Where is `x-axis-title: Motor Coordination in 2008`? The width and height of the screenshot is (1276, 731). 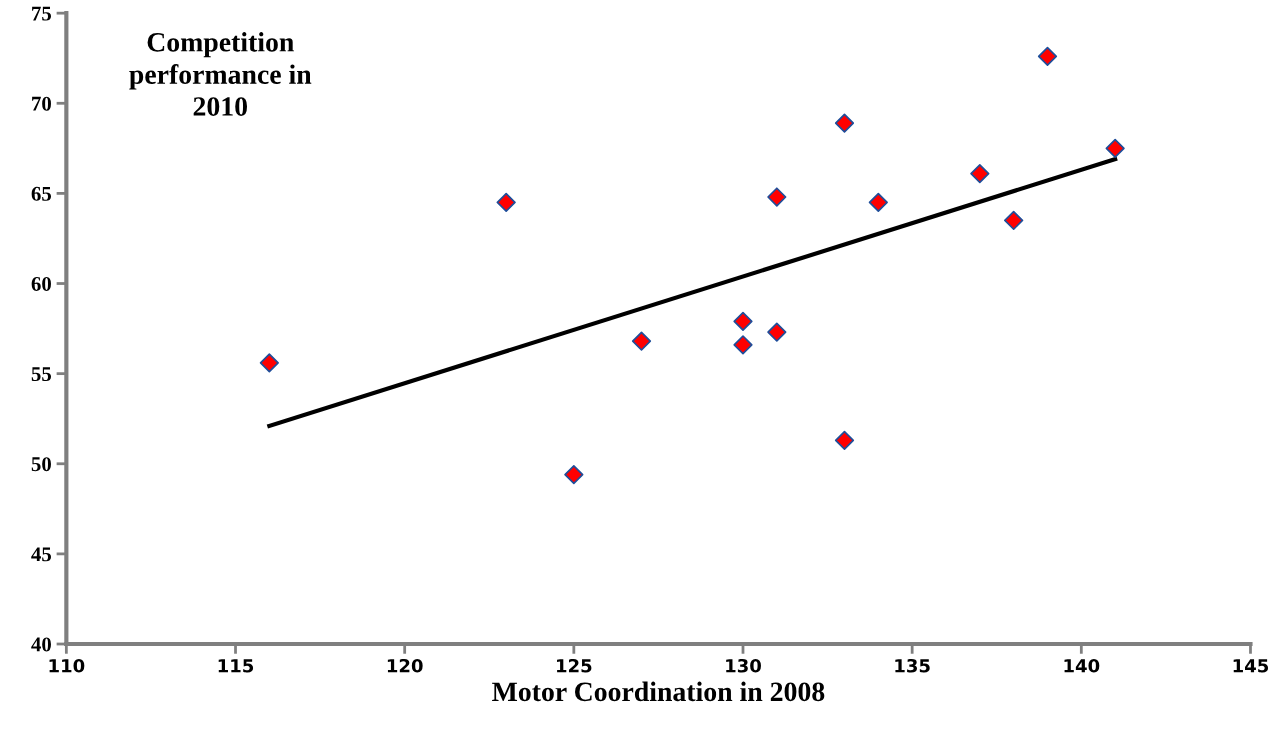
x-axis-title: Motor Coordination in 2008 is located at coordinates (658, 691).